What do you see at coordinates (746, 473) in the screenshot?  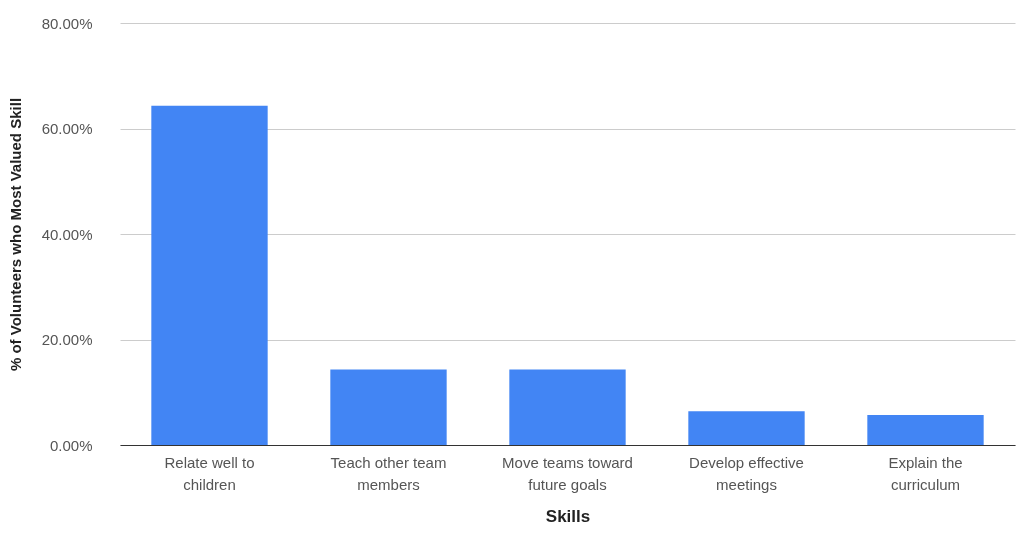 I see `x-tick-label: Develop effective meetings` at bounding box center [746, 473].